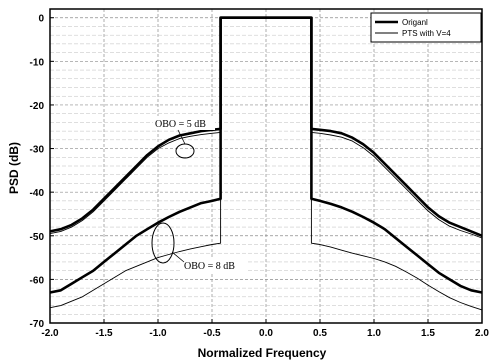 This screenshot has width=492, height=364. I want to click on x-tick-label-0: -2.0, so click(50, 333).